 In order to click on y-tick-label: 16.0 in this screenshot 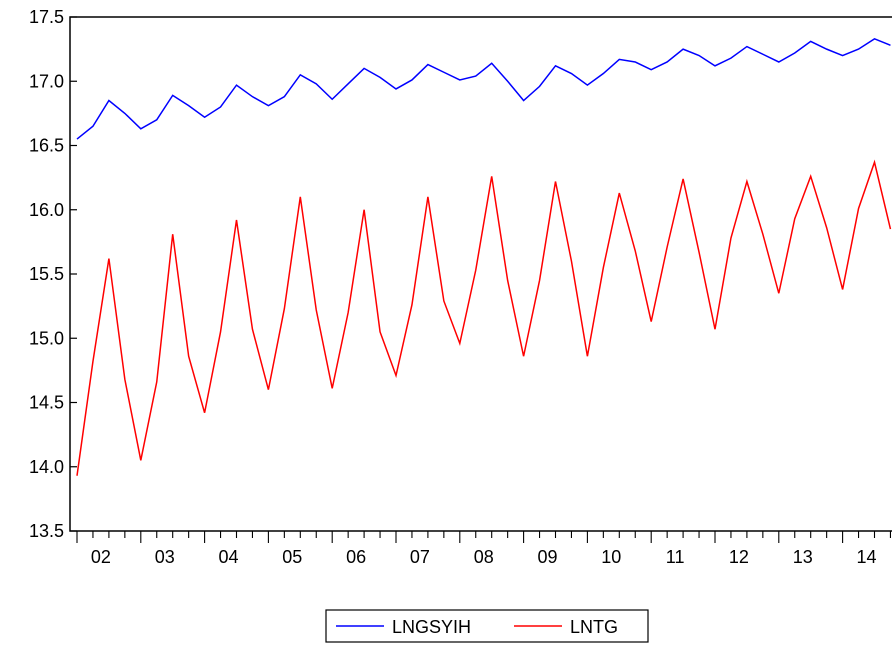, I will do `click(46, 210)`.